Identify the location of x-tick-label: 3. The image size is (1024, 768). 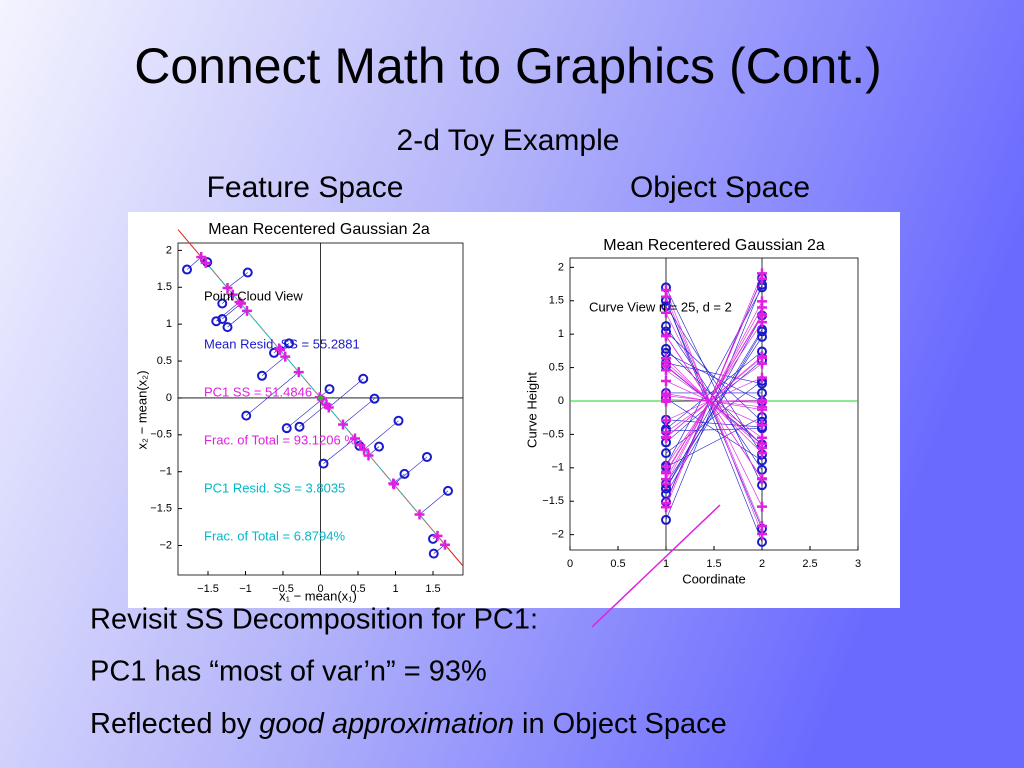
(858, 564).